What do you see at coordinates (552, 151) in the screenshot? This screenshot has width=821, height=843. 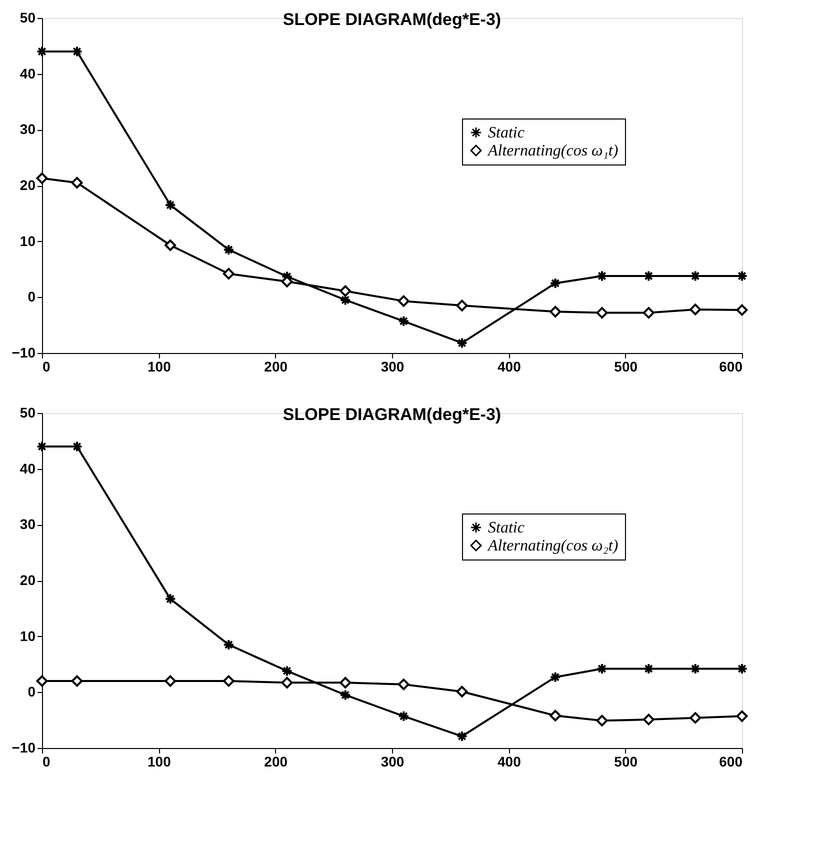 I see `legend-label: Alternating(cos ω₁t)` at bounding box center [552, 151].